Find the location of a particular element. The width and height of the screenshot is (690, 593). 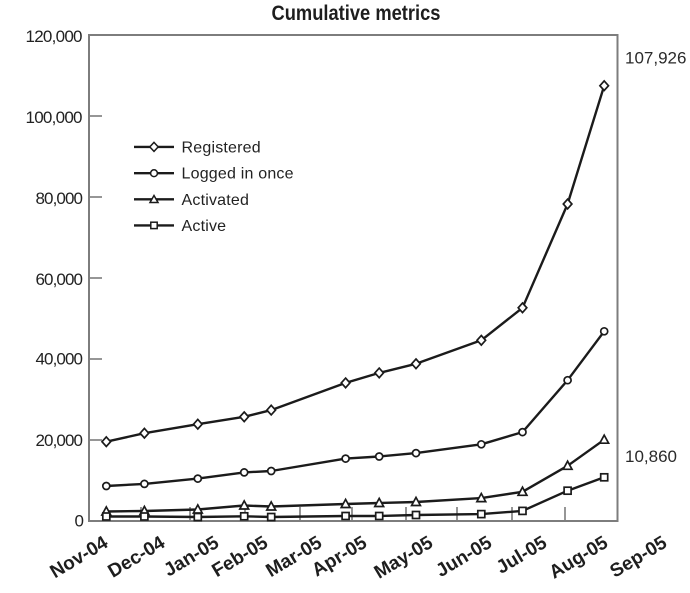

svg-text: 107,926 is located at coordinates (655, 57).